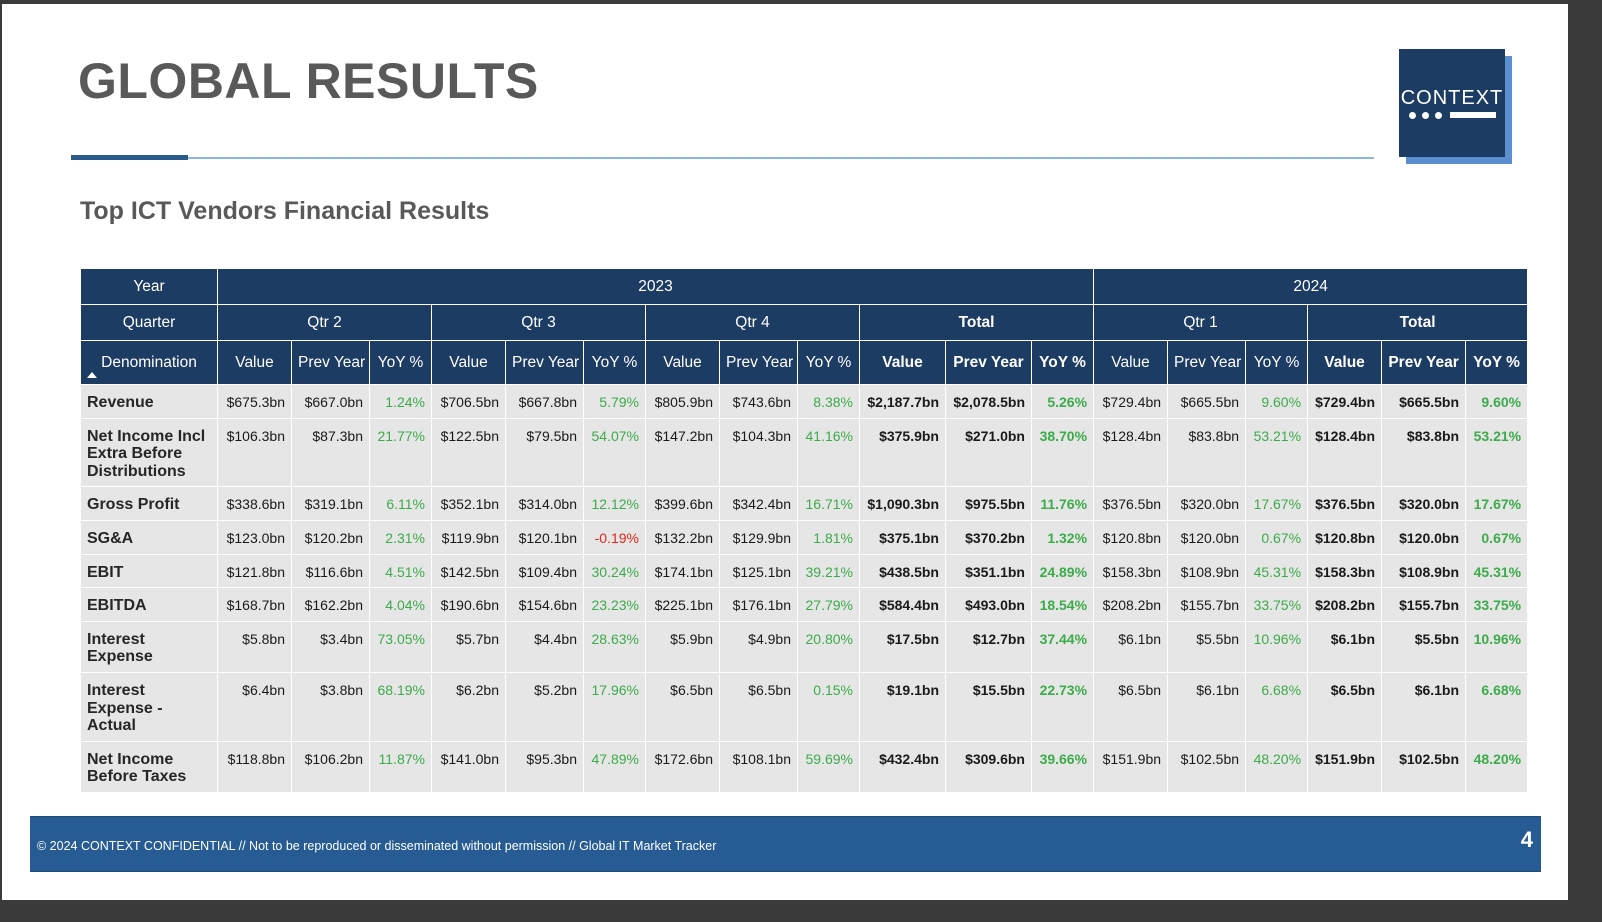 The height and width of the screenshot is (922, 1602). Describe the element at coordinates (758, 646) in the screenshot. I see `prev-year-cell: $4.9bn` at that location.